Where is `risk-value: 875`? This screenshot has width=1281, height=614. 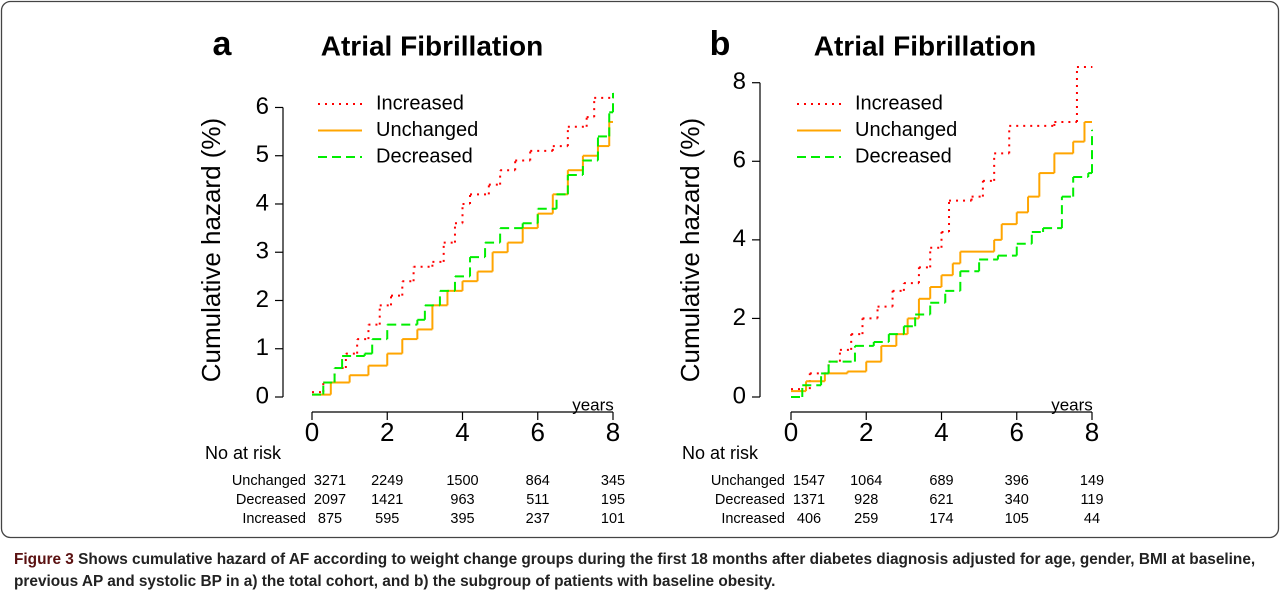 risk-value: 875 is located at coordinates (330, 519).